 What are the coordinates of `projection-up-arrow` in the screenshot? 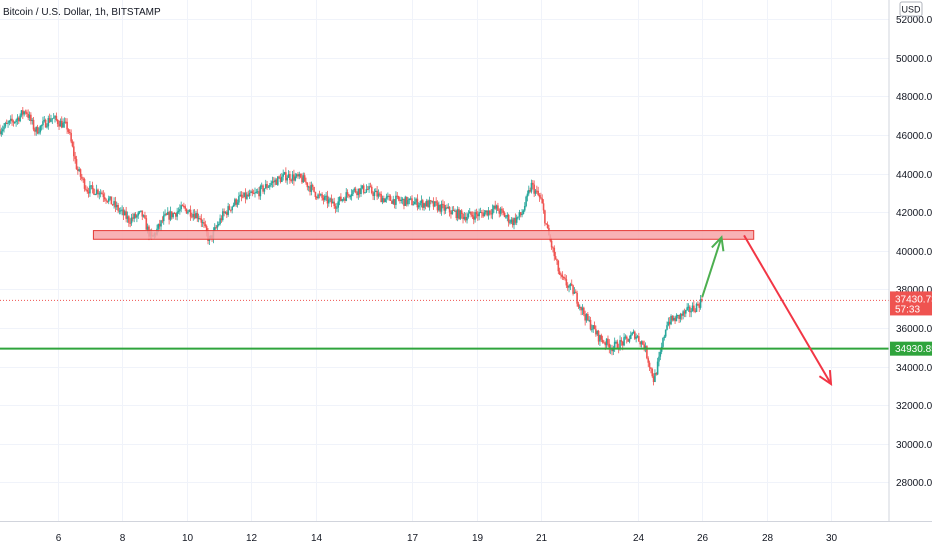 It's located at (713, 266).